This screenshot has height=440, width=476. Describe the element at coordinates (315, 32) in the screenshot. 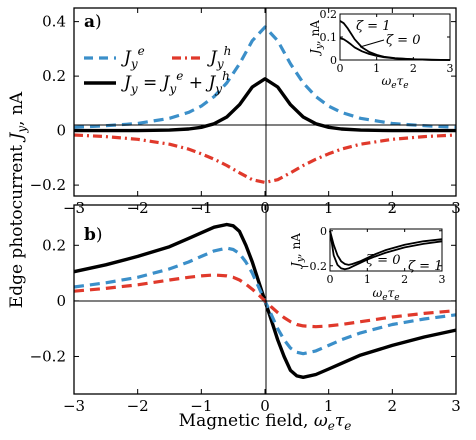

I see `inset-a-ylabel-unit: , nA` at that location.